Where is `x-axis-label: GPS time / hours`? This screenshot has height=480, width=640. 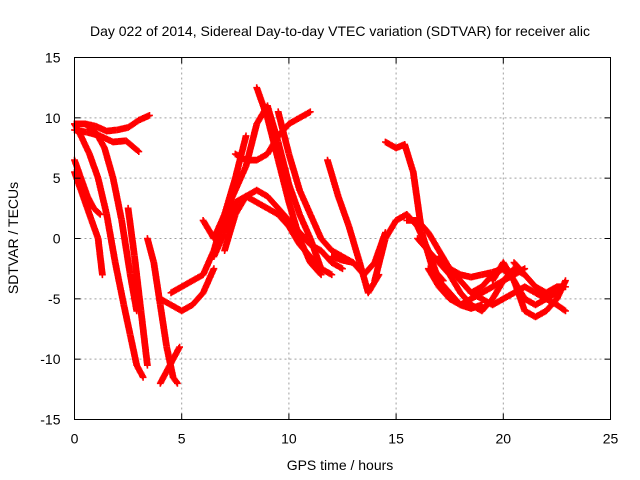 x-axis-label: GPS time / hours is located at coordinates (340, 465).